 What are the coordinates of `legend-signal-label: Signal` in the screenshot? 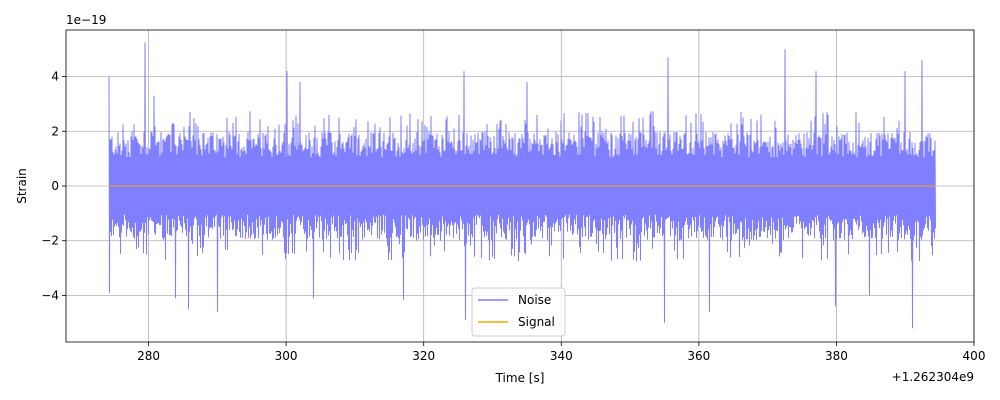 It's located at (536, 322).